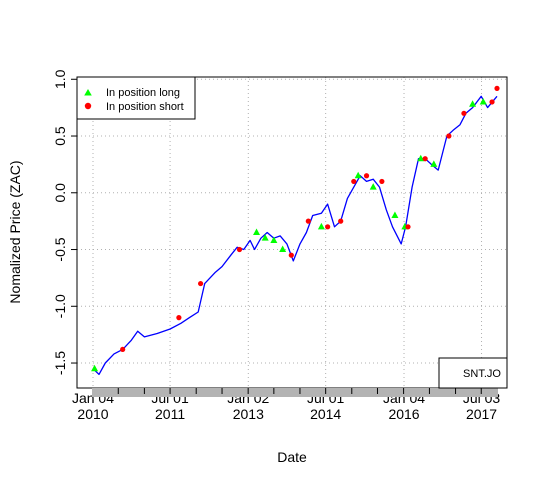  What do you see at coordinates (292, 457) in the screenshot?
I see `x-axis-title: Date` at bounding box center [292, 457].